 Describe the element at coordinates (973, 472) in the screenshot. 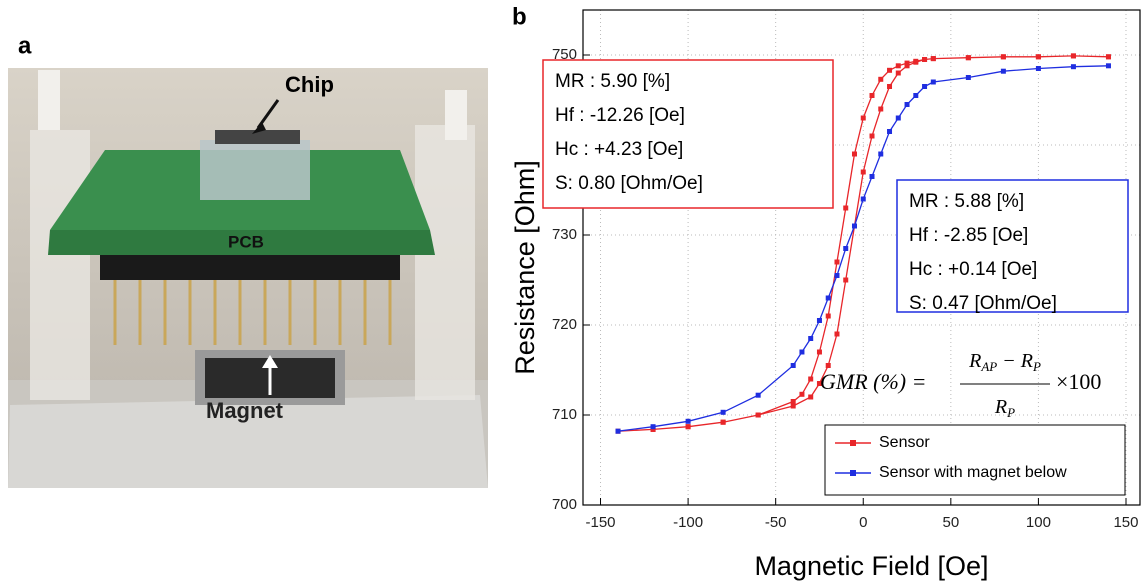

I see `legend-label: Sensor with magnet below` at that location.